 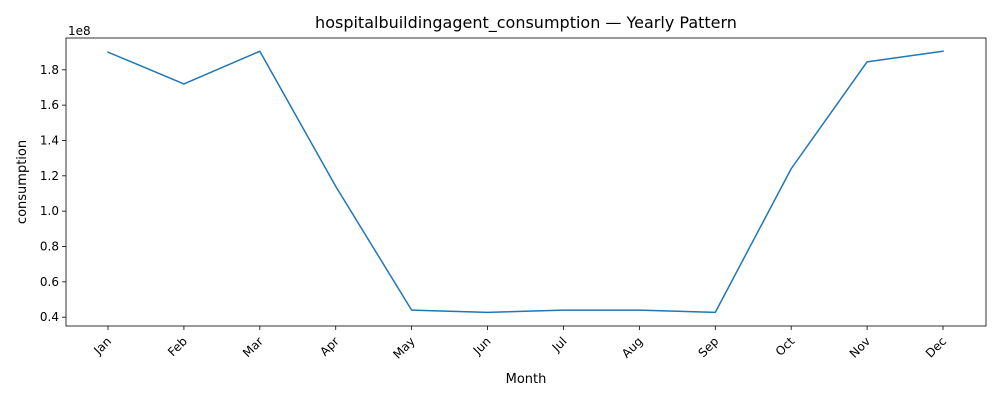 I want to click on y-axis-label: consumption, so click(x=22, y=182).